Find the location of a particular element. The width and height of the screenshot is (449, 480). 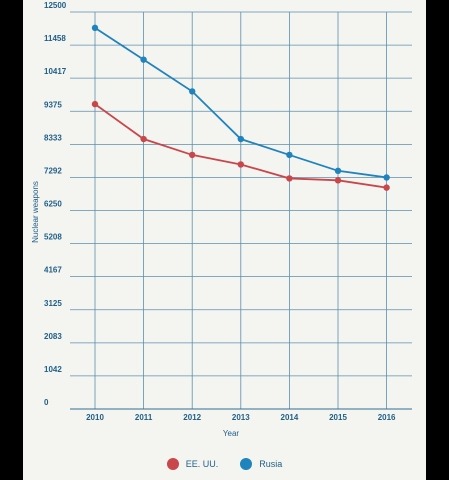

x-tick-label: 2012 is located at coordinates (192, 417).